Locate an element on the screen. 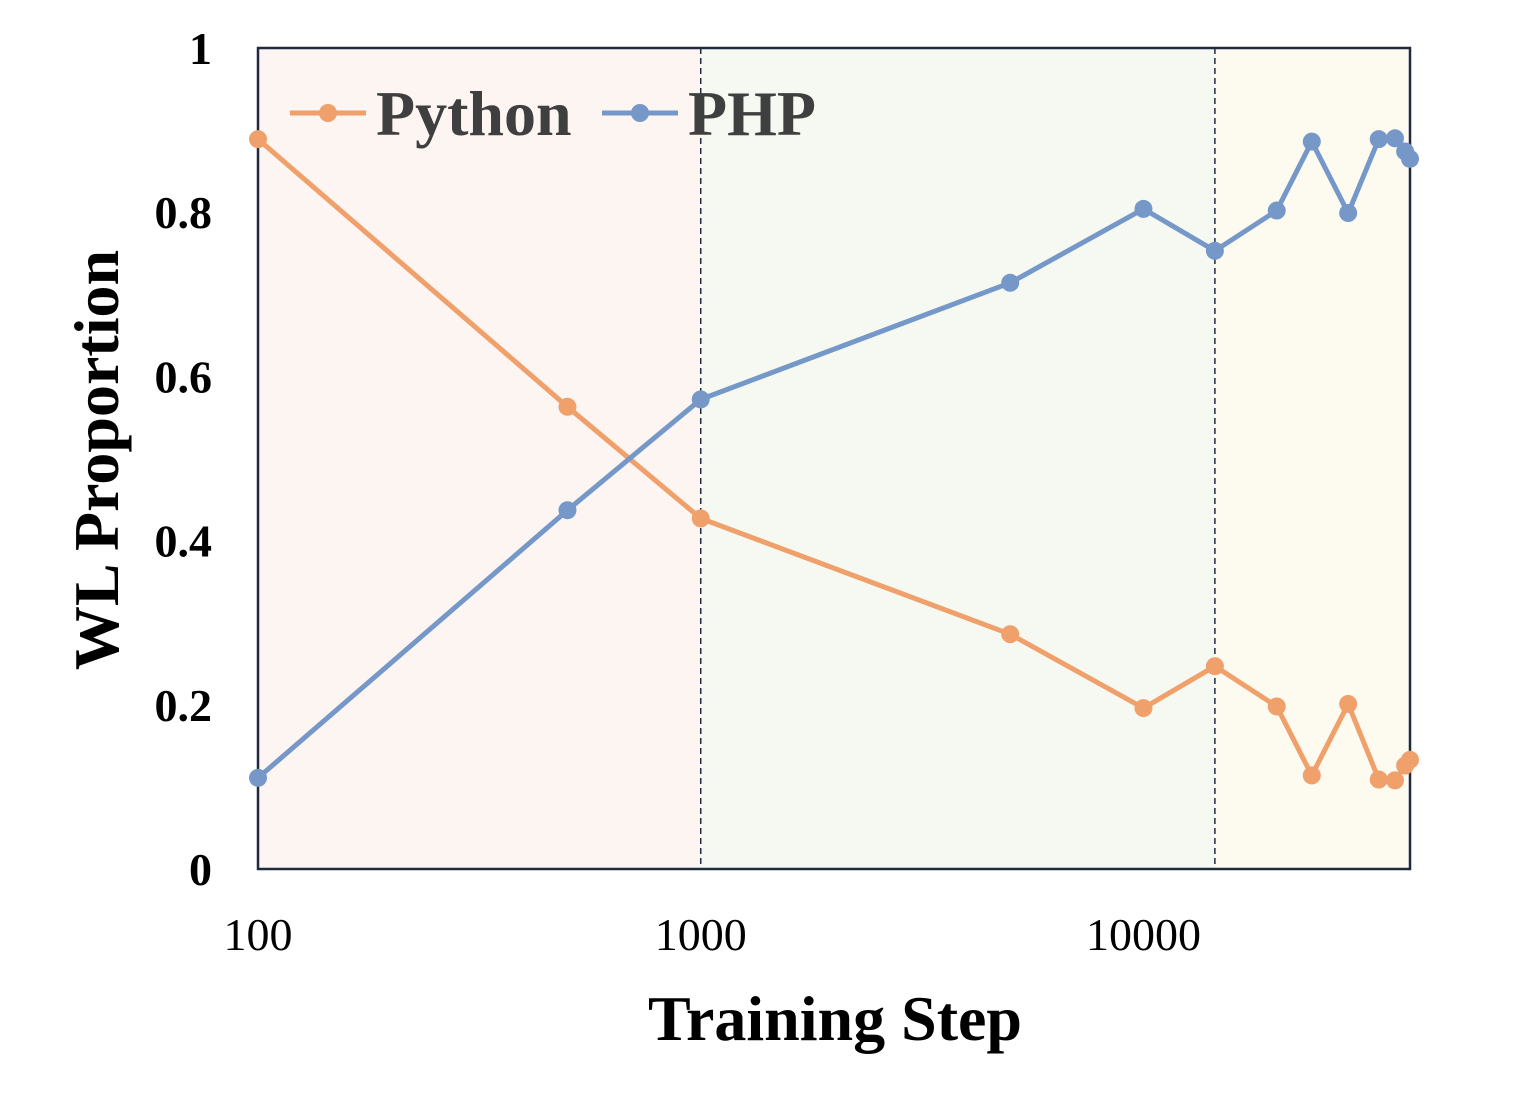  legend: Python PHP is located at coordinates (553, 113).